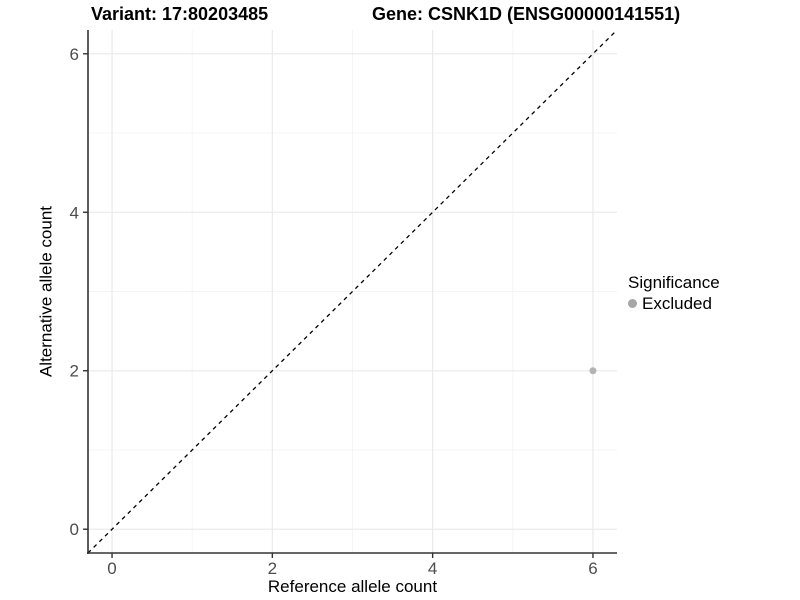  What do you see at coordinates (74, 371) in the screenshot?
I see `y-tick-label: 2` at bounding box center [74, 371].